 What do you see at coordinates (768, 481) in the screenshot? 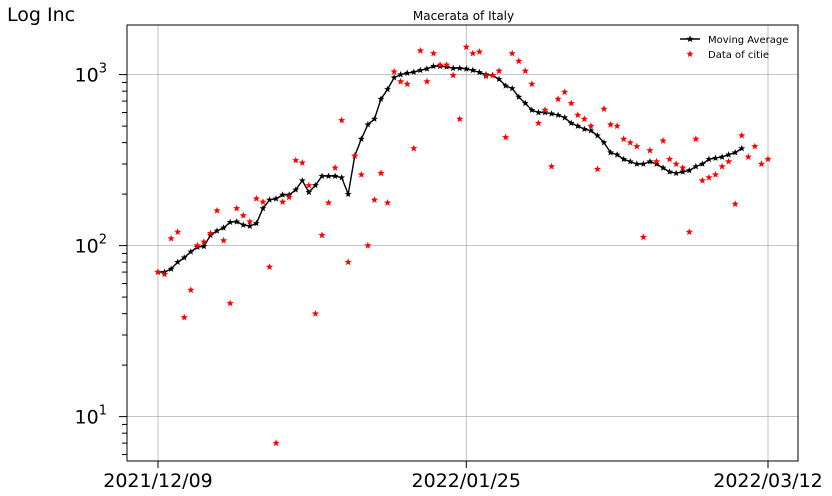
I see `x-tick-label: 2022/03/12` at bounding box center [768, 481].